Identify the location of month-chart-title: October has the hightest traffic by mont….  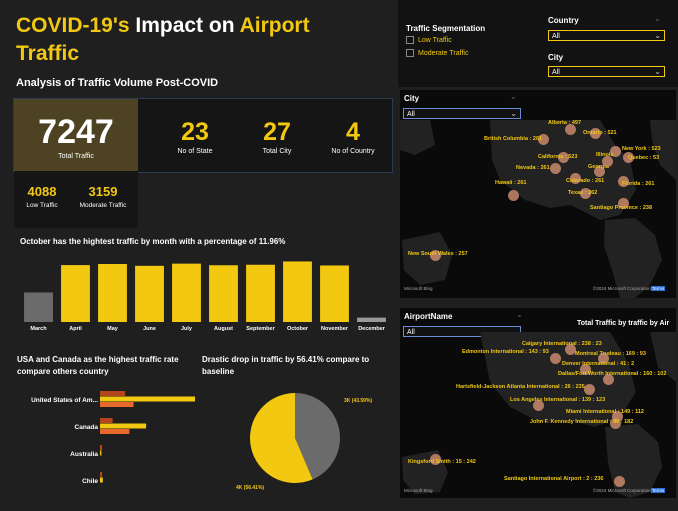
(153, 241).